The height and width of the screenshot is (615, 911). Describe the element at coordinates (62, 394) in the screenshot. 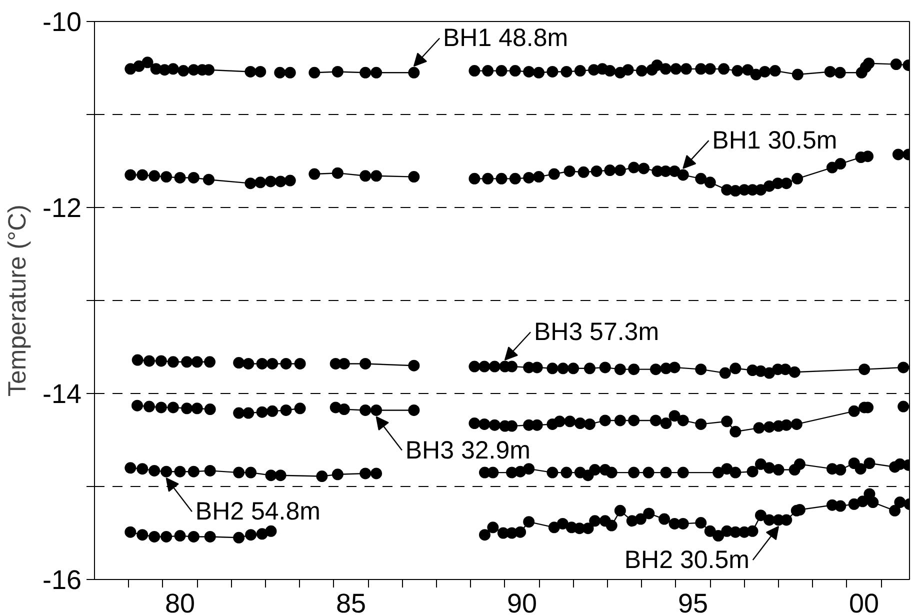

I see `y-tick-label: -14` at that location.